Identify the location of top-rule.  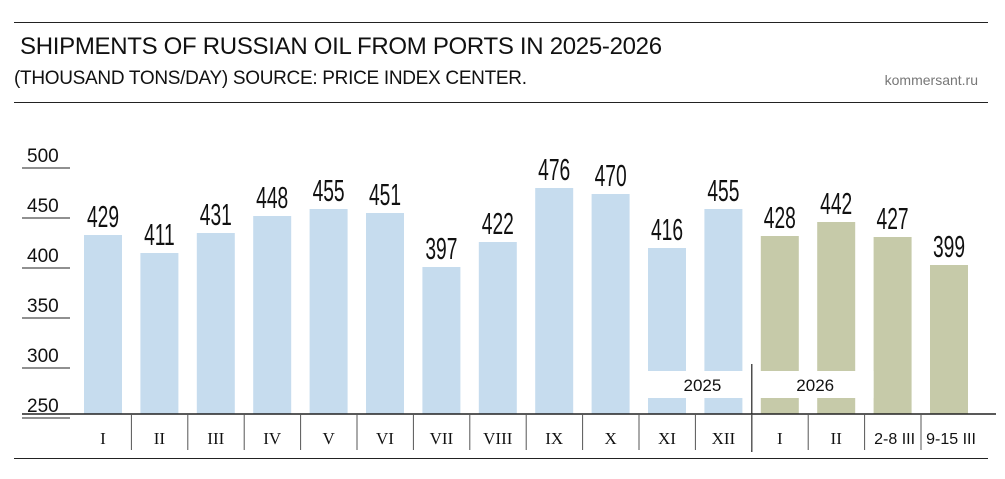
(501, 22).